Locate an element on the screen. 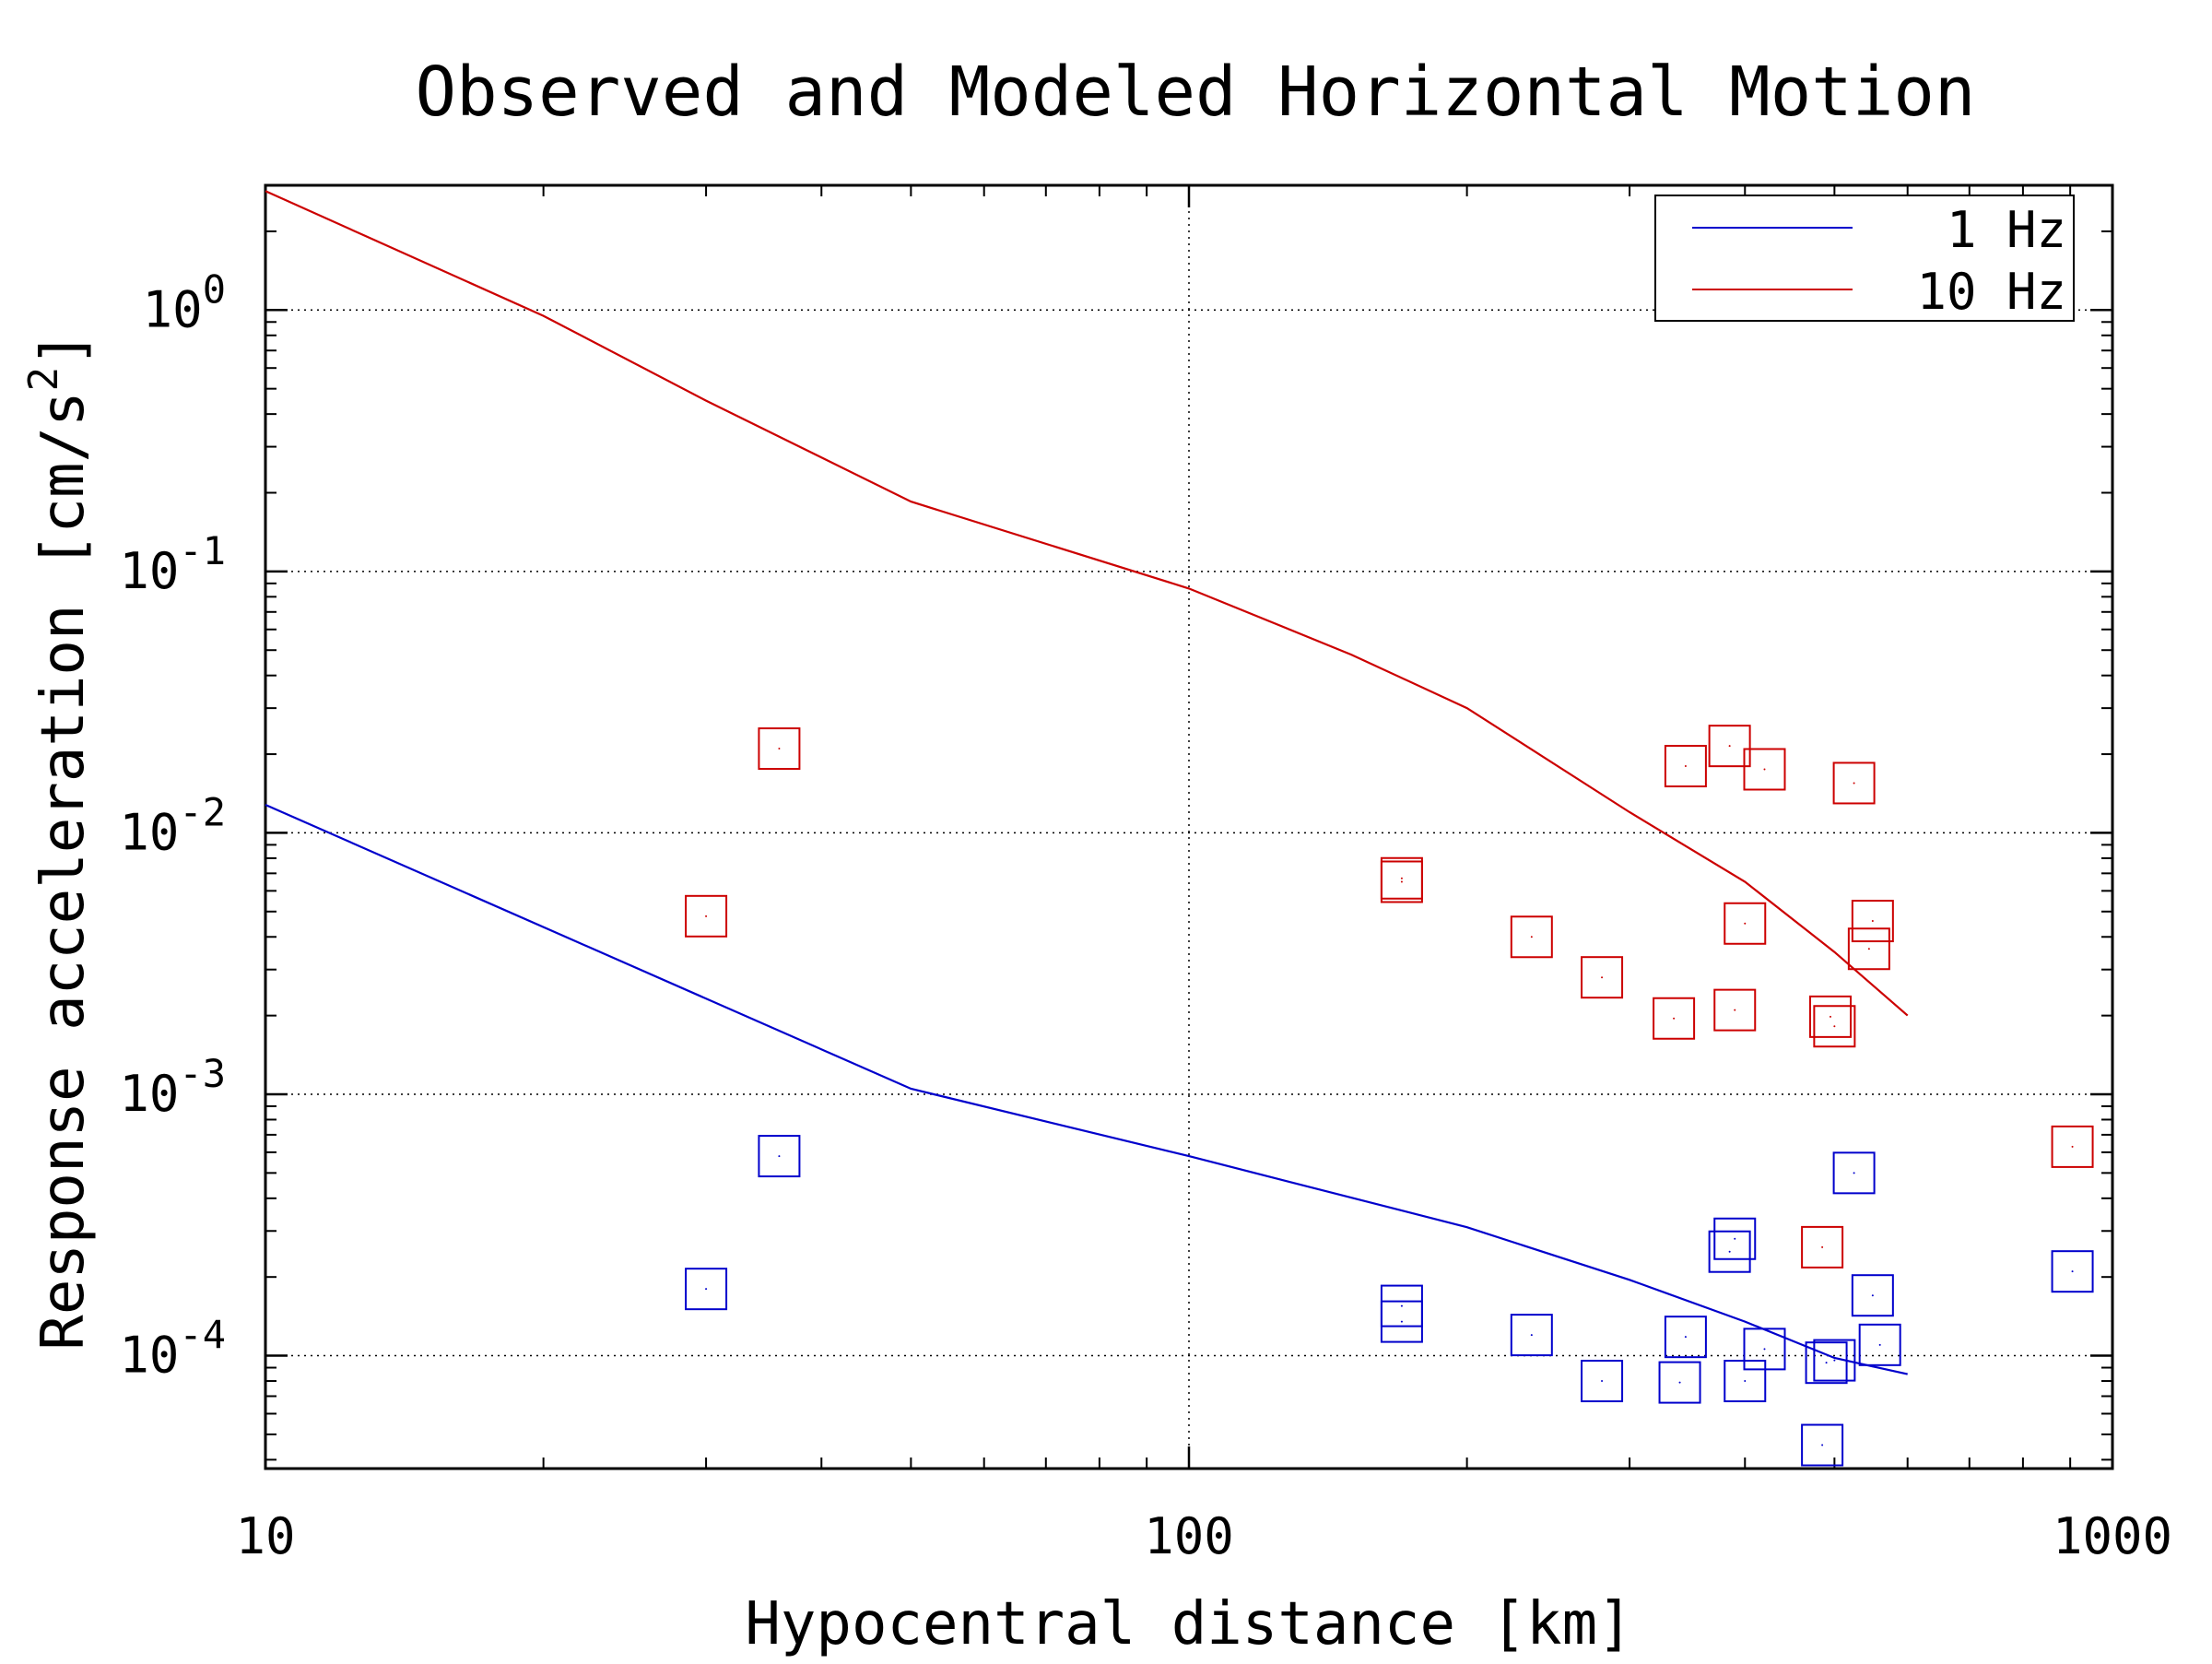 This screenshot has height=1664, width=2212. y-tick-label: 10⁻³ is located at coordinates (172, 1087).